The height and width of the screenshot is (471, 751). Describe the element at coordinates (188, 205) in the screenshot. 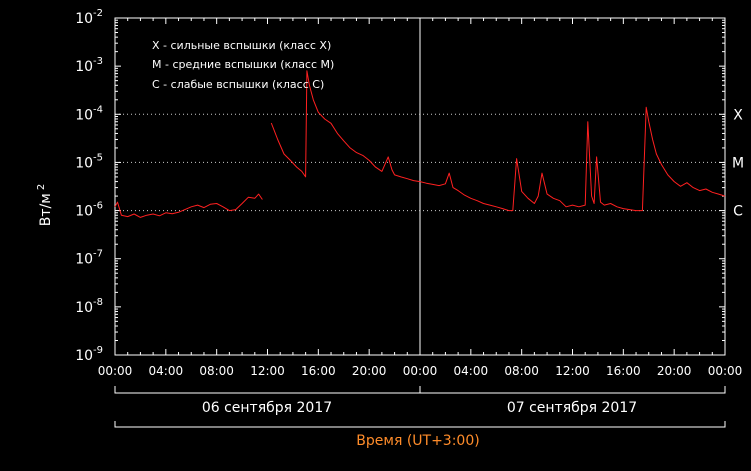

I see `flux-line-segment` at that location.